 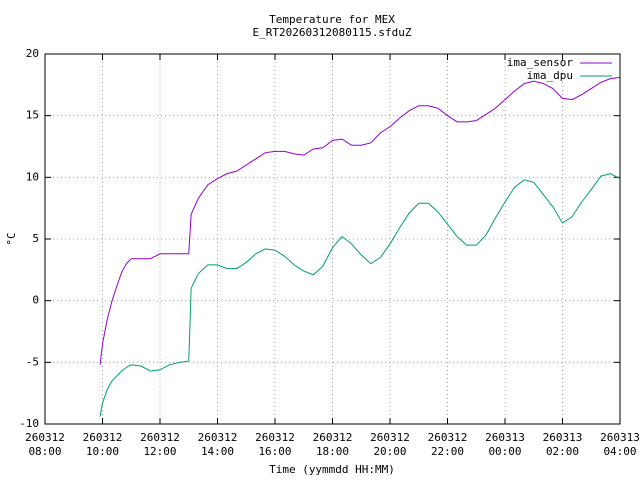 I want to click on legend-label: ima_dpu, so click(x=550, y=75).